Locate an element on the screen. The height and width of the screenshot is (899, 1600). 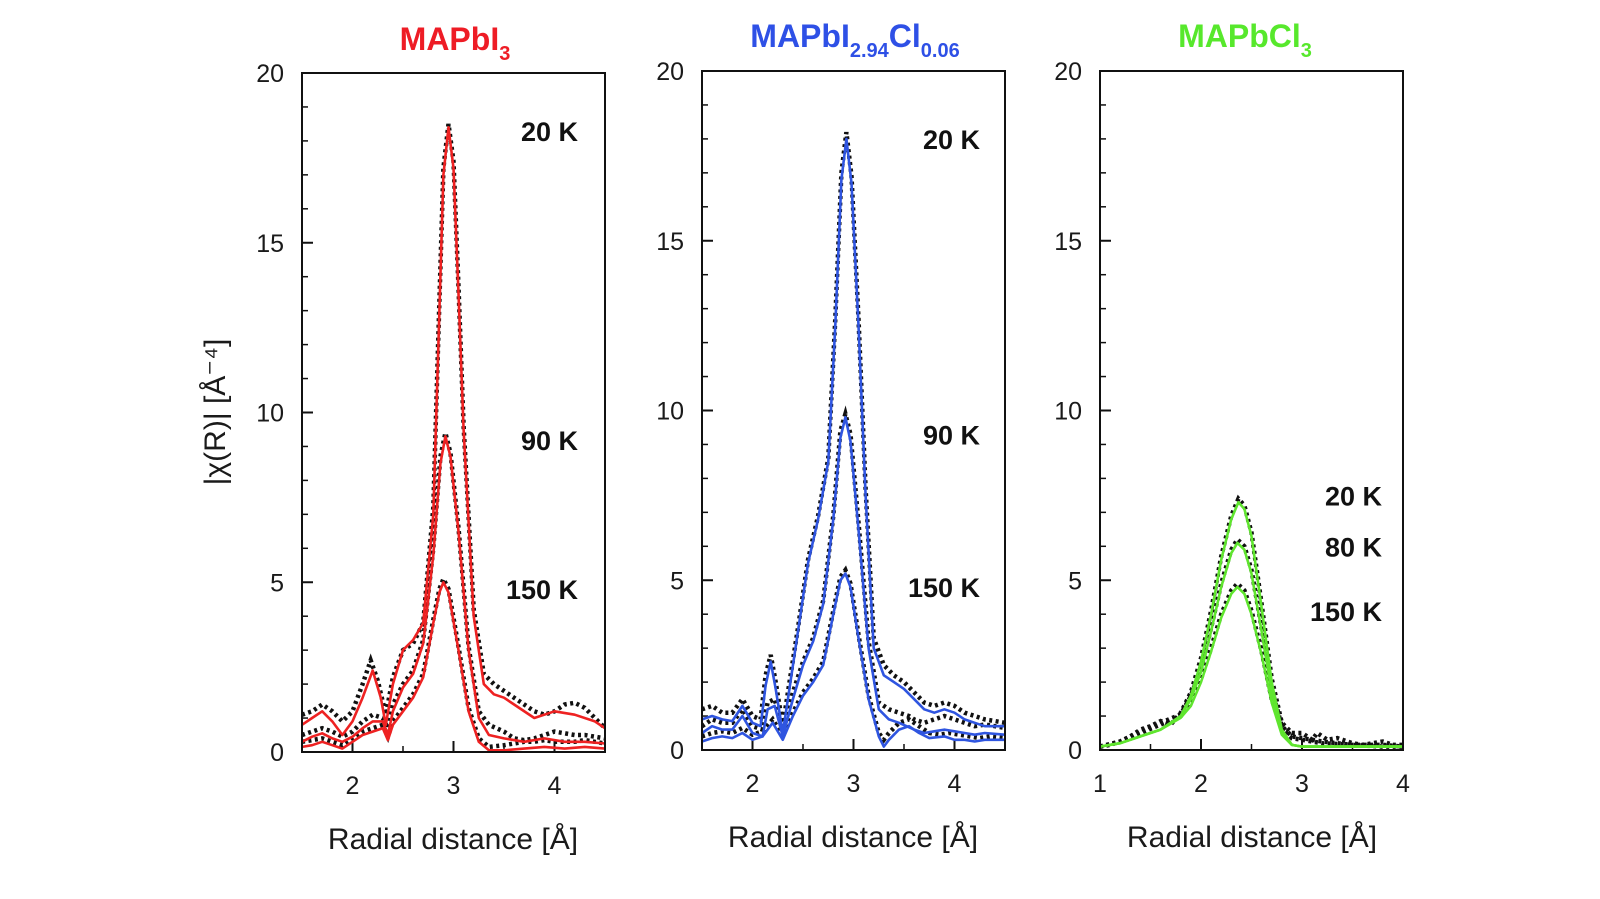
experimental-data-150k is located at coordinates (1251, 664).